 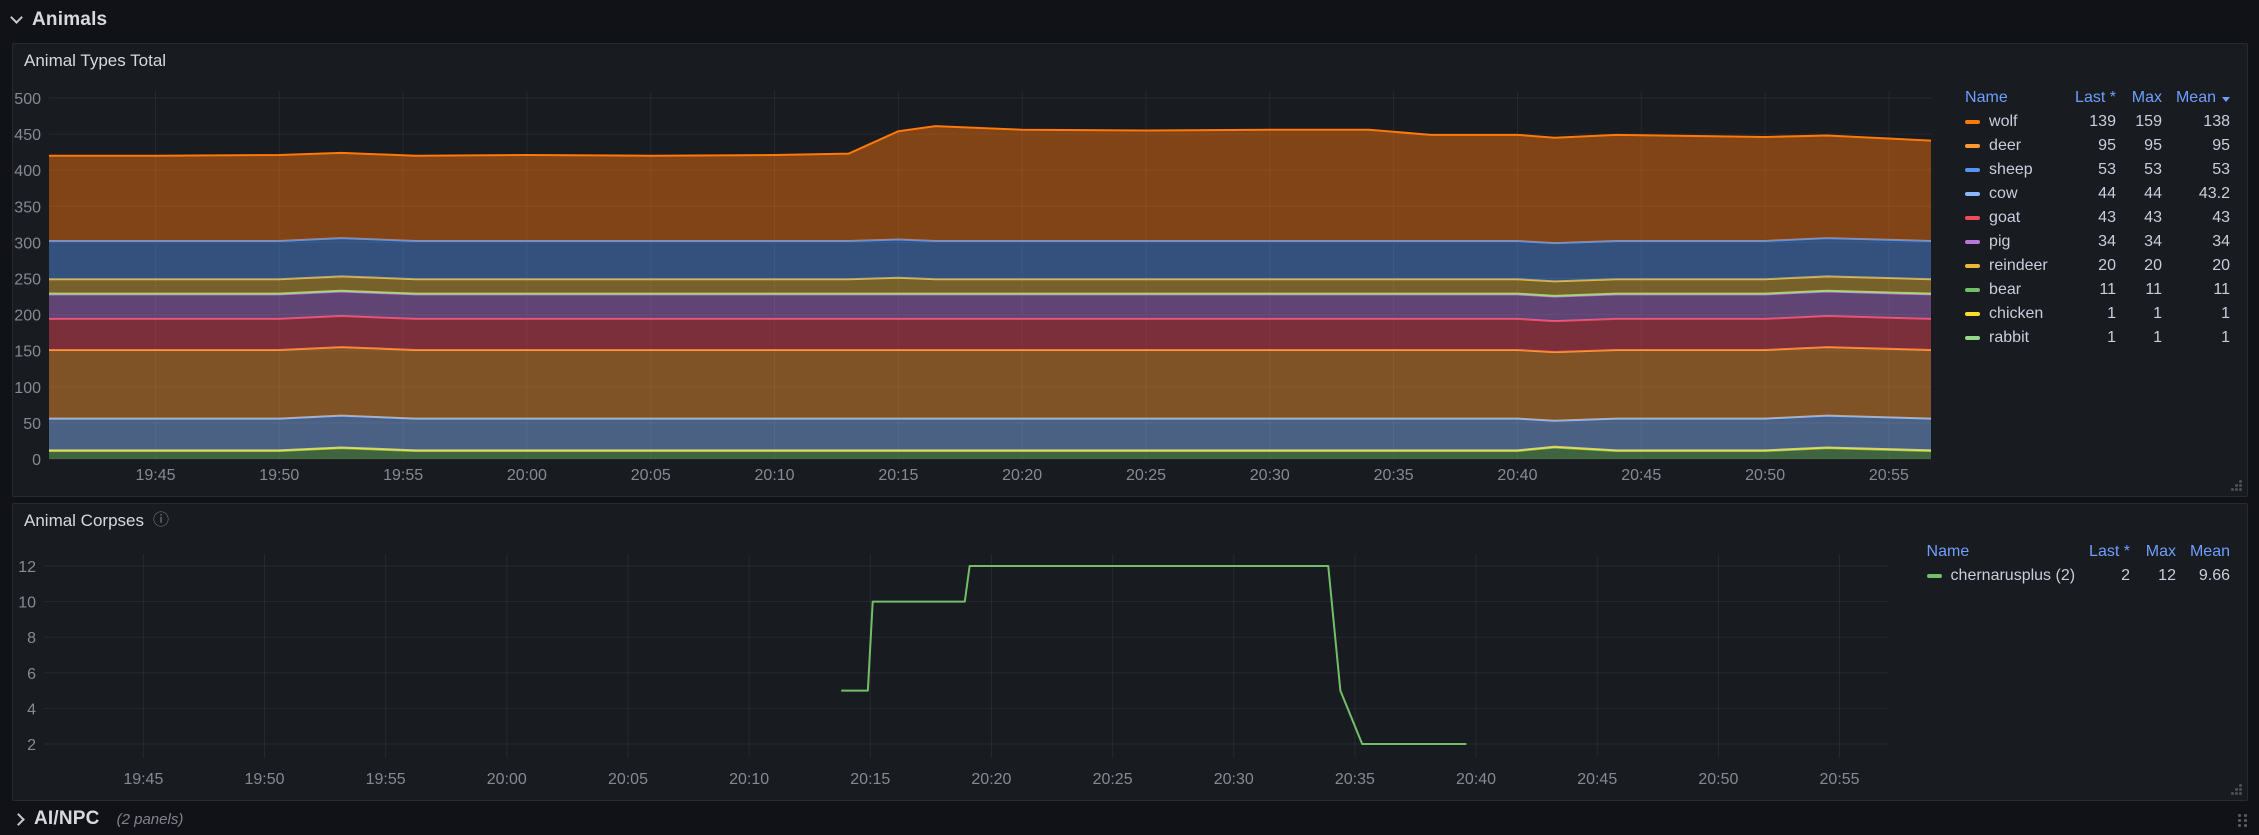 What do you see at coordinates (2153, 169) in the screenshot?
I see `legend-value-max: 53` at bounding box center [2153, 169].